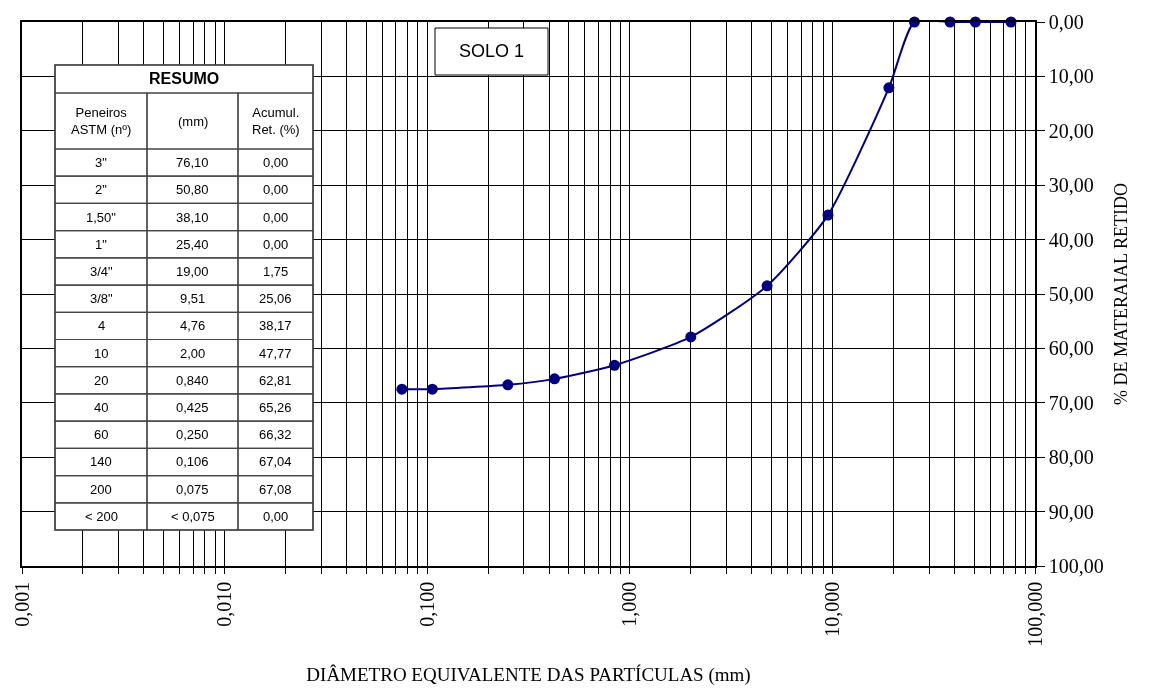 This screenshot has height=693, width=1162. Describe the element at coordinates (275, 434) in the screenshot. I see `annotation: 66,32` at that location.